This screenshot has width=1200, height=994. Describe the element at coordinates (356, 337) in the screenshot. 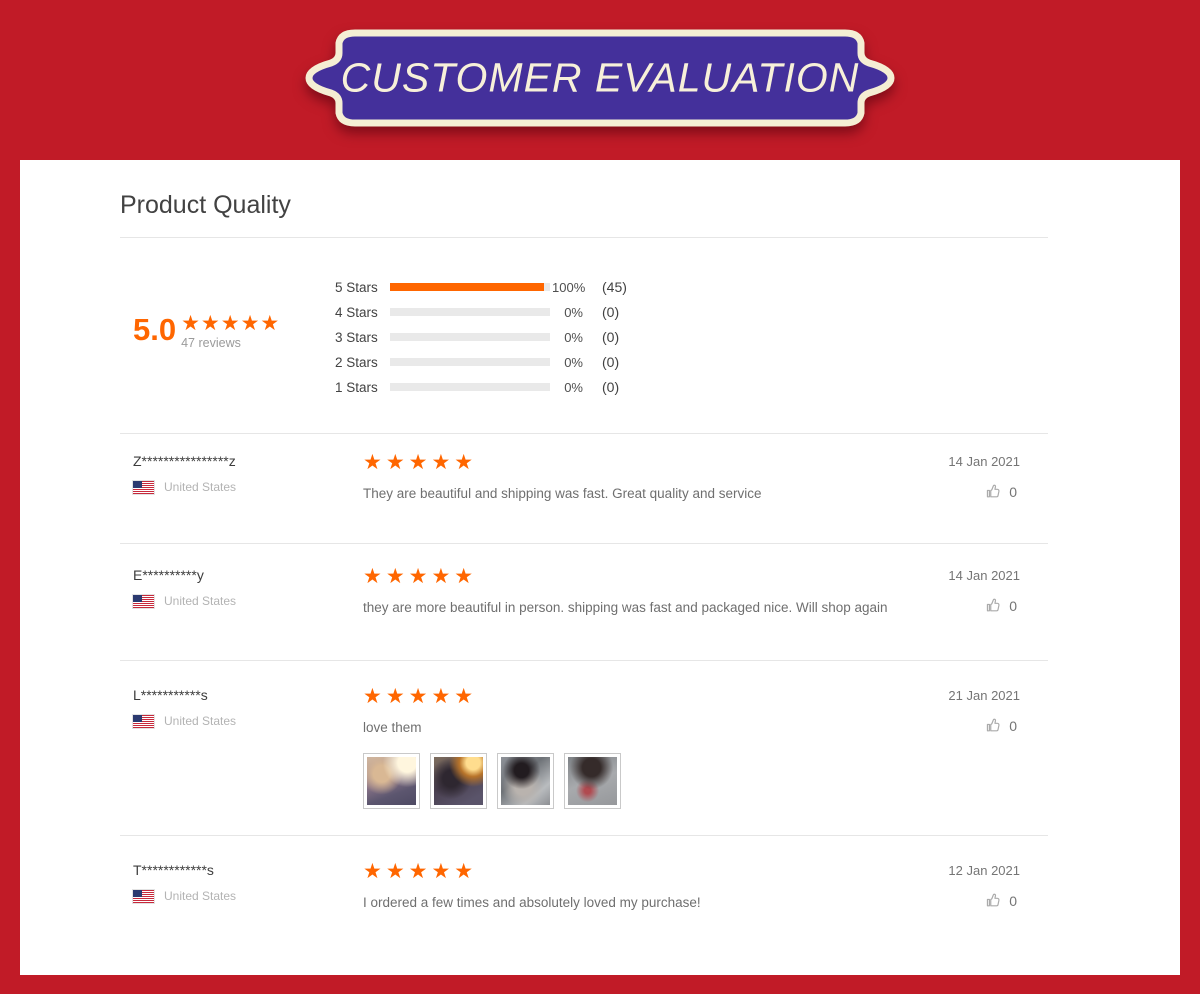

I see `bar-label: 3 Stars` at that location.